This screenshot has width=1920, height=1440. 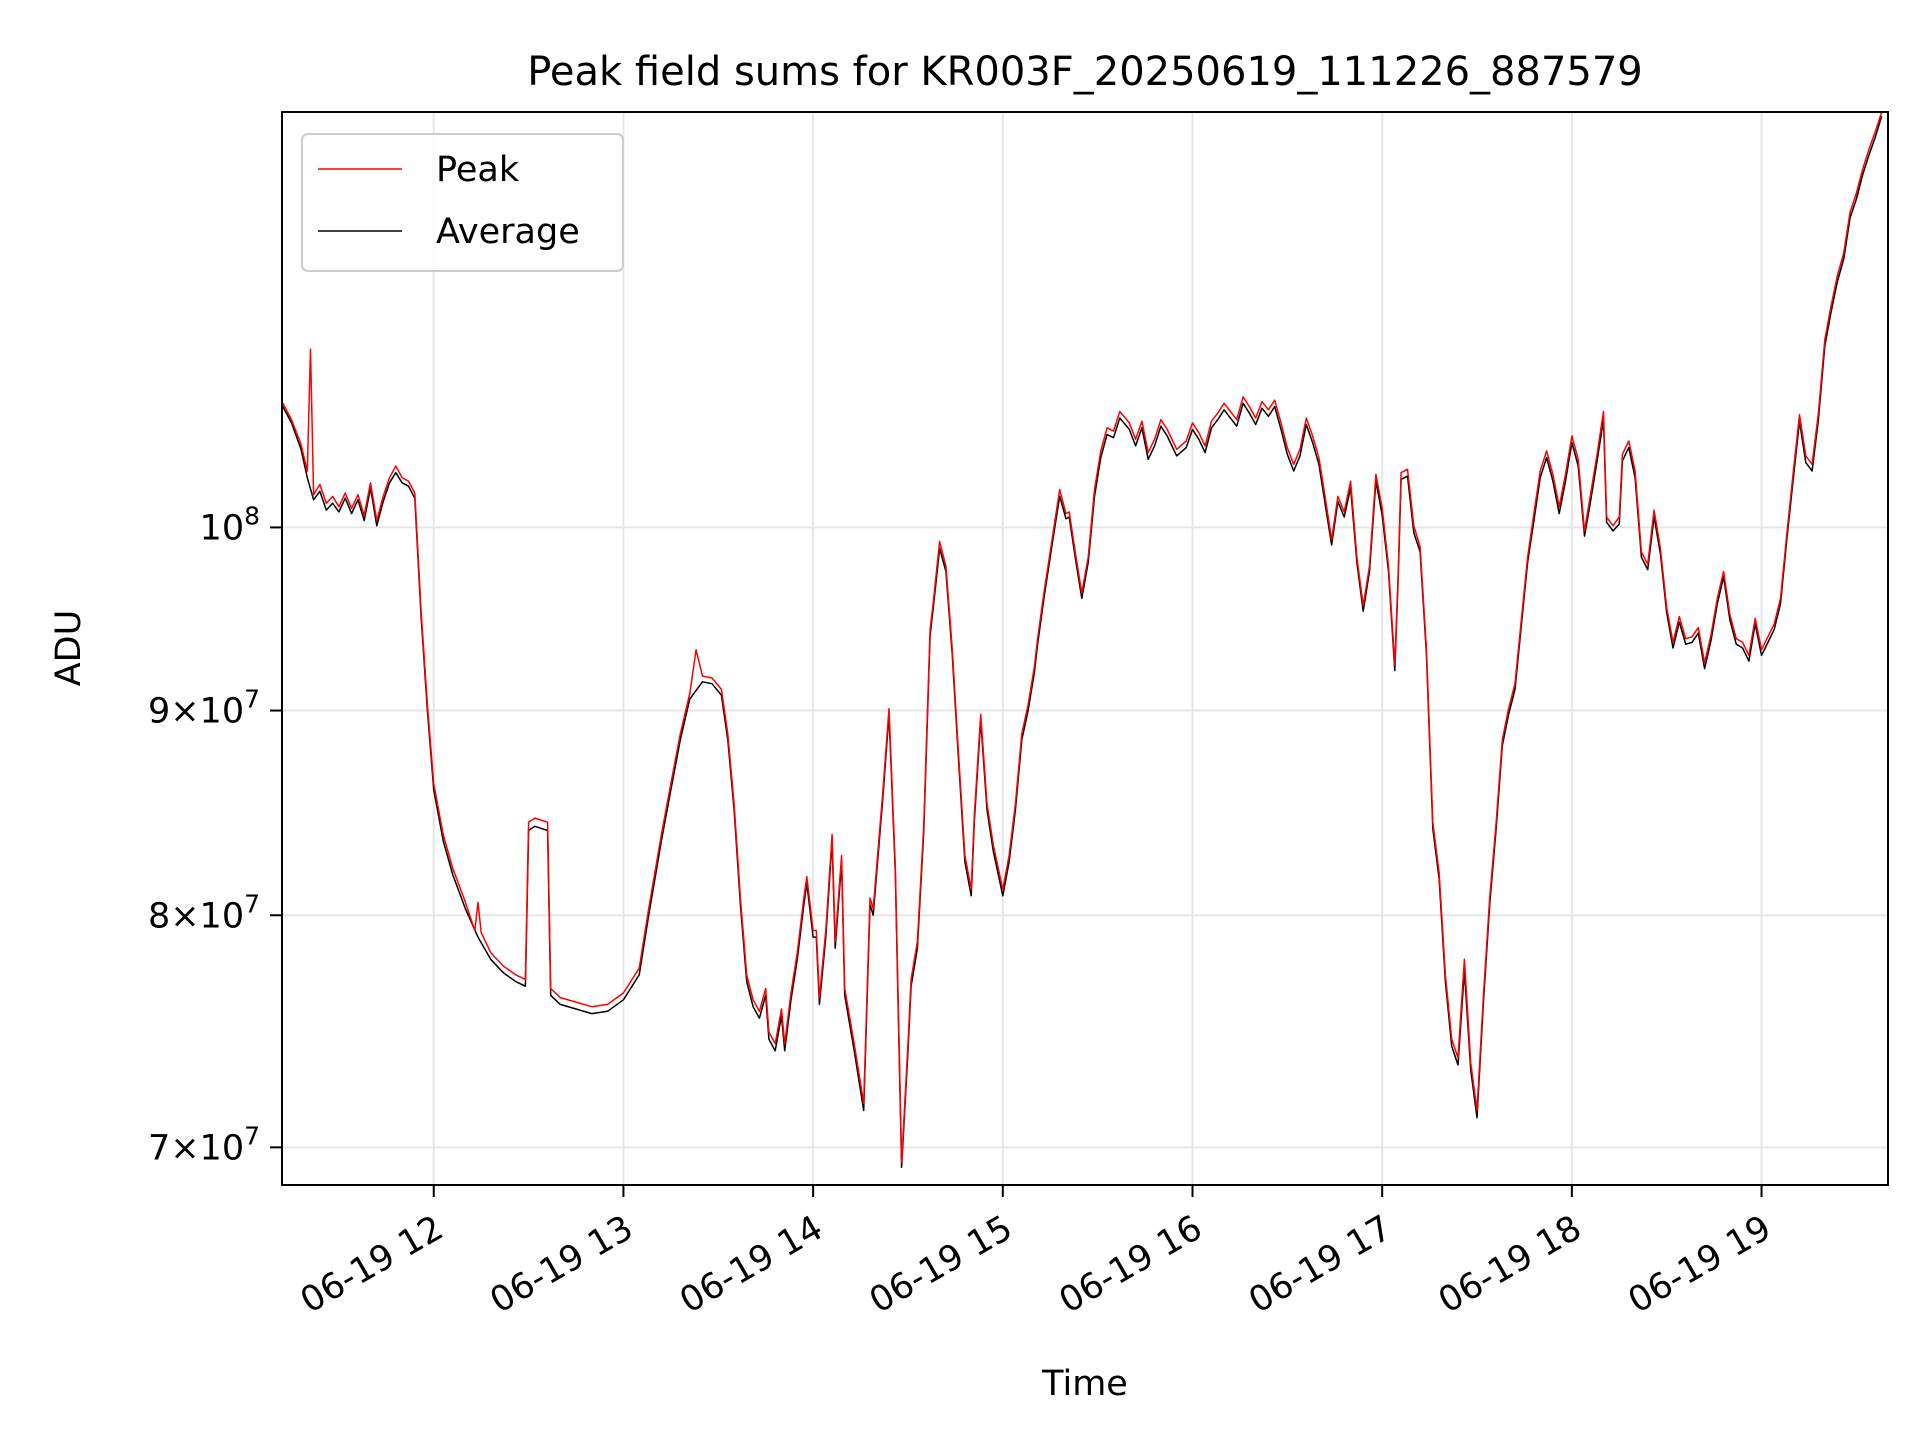 I want to click on y-tick-label: 7×107, so click(x=204, y=1144).